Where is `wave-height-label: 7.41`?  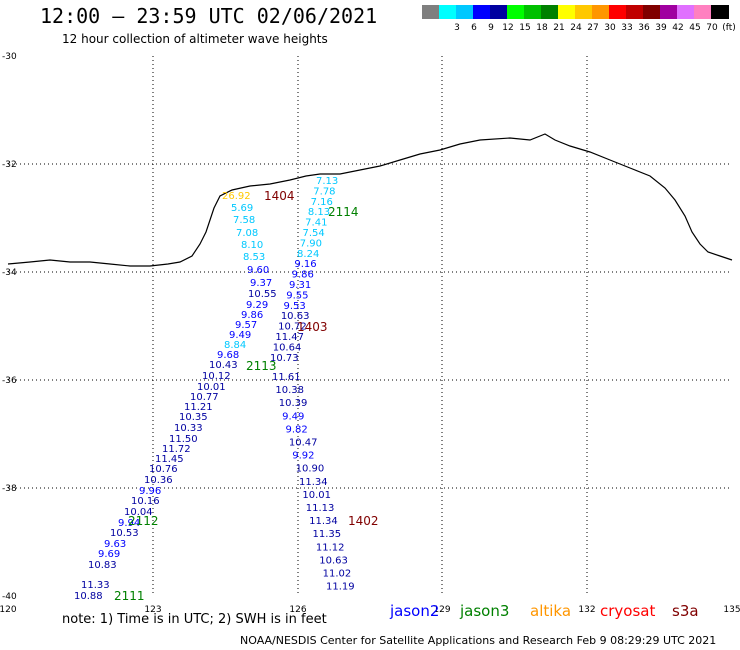 wave-height-label: 7.41 is located at coordinates (316, 223).